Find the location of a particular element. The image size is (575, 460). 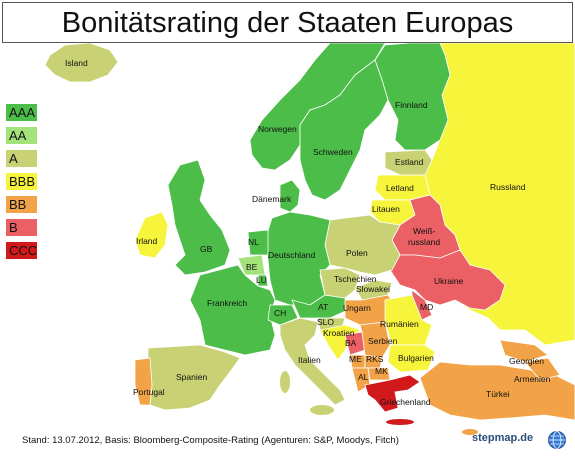

island-sizilien is located at coordinates (322, 410).